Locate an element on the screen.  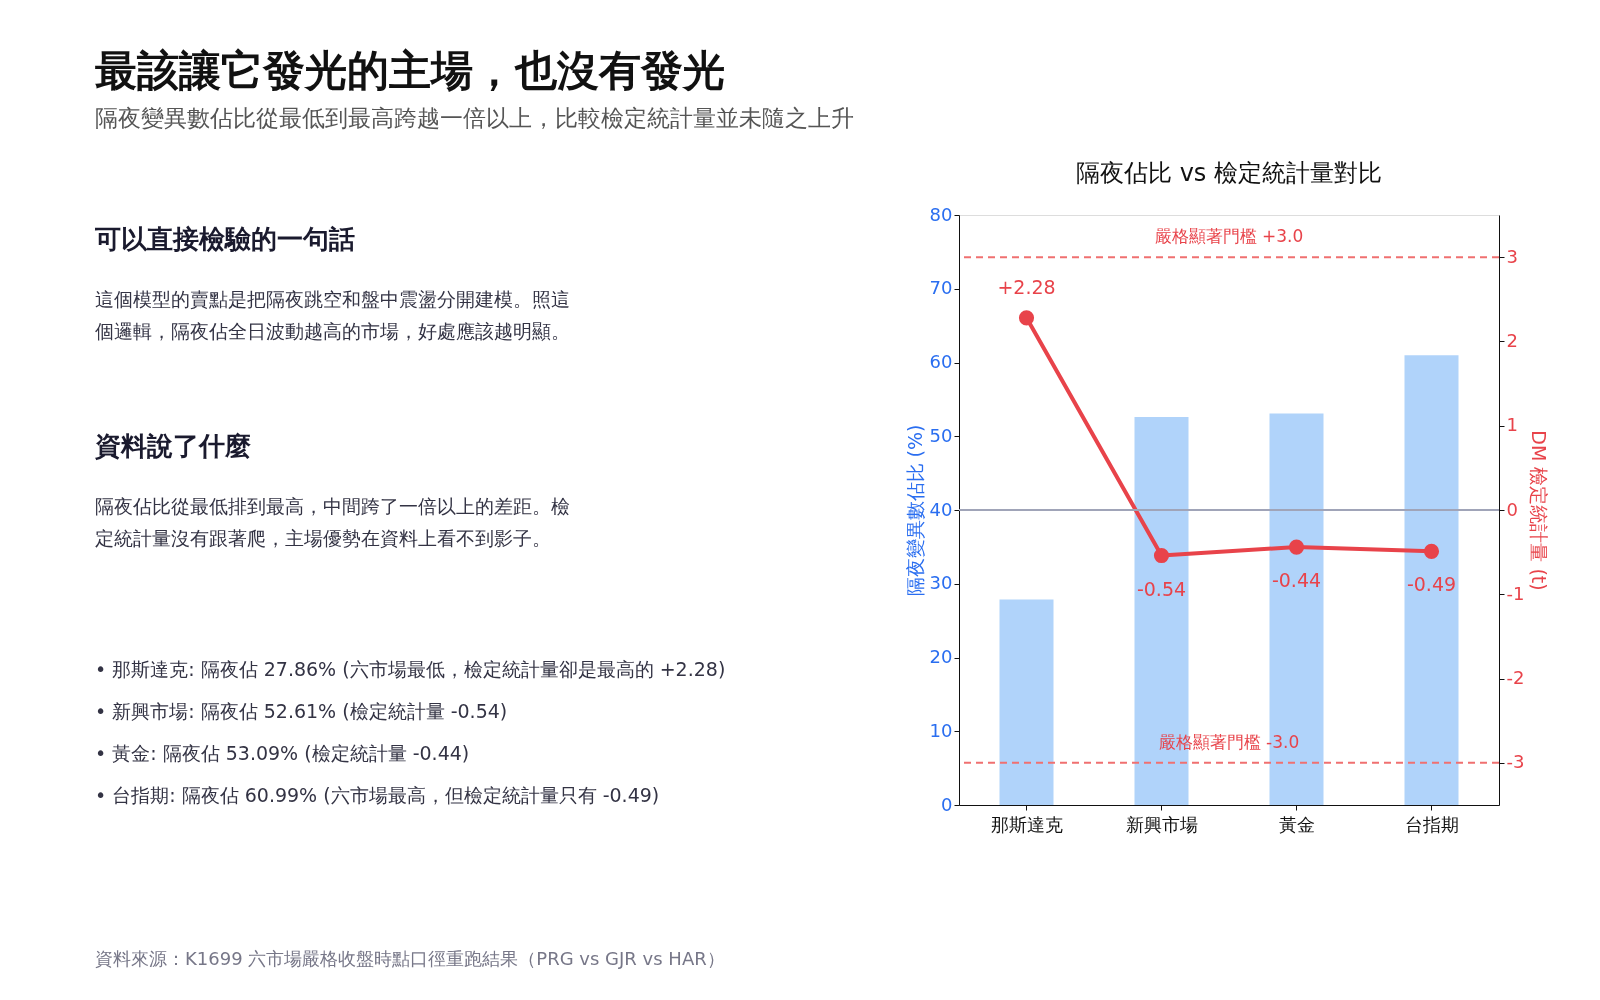
y-tick-label: 0 is located at coordinates (947, 804).